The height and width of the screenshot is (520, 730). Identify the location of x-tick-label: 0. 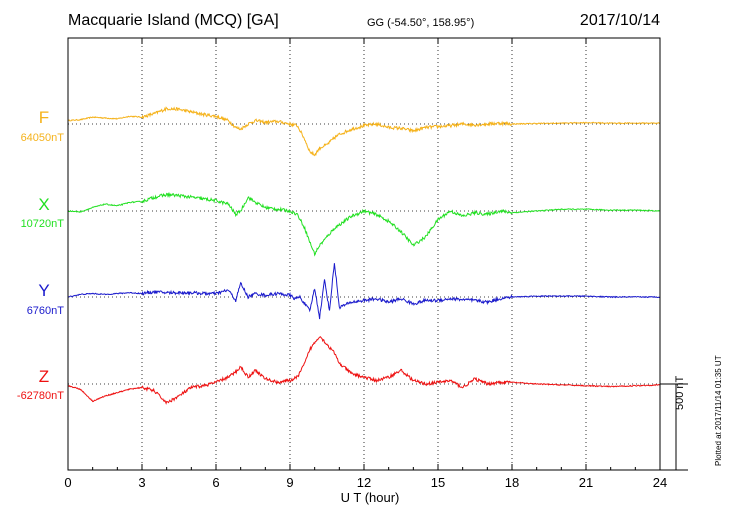
(67, 482).